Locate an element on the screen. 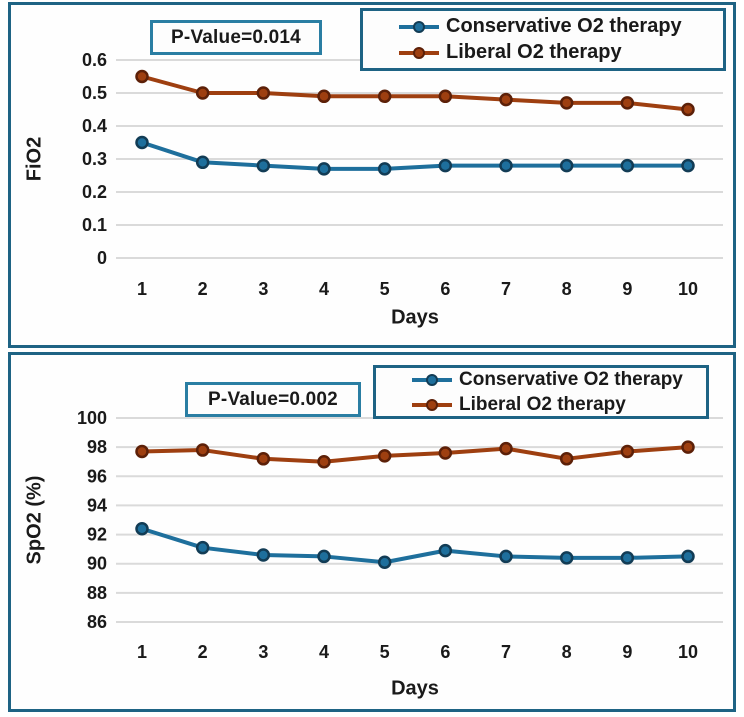 This screenshot has width=744, height=717. svg-text: 100 is located at coordinates (92, 418).